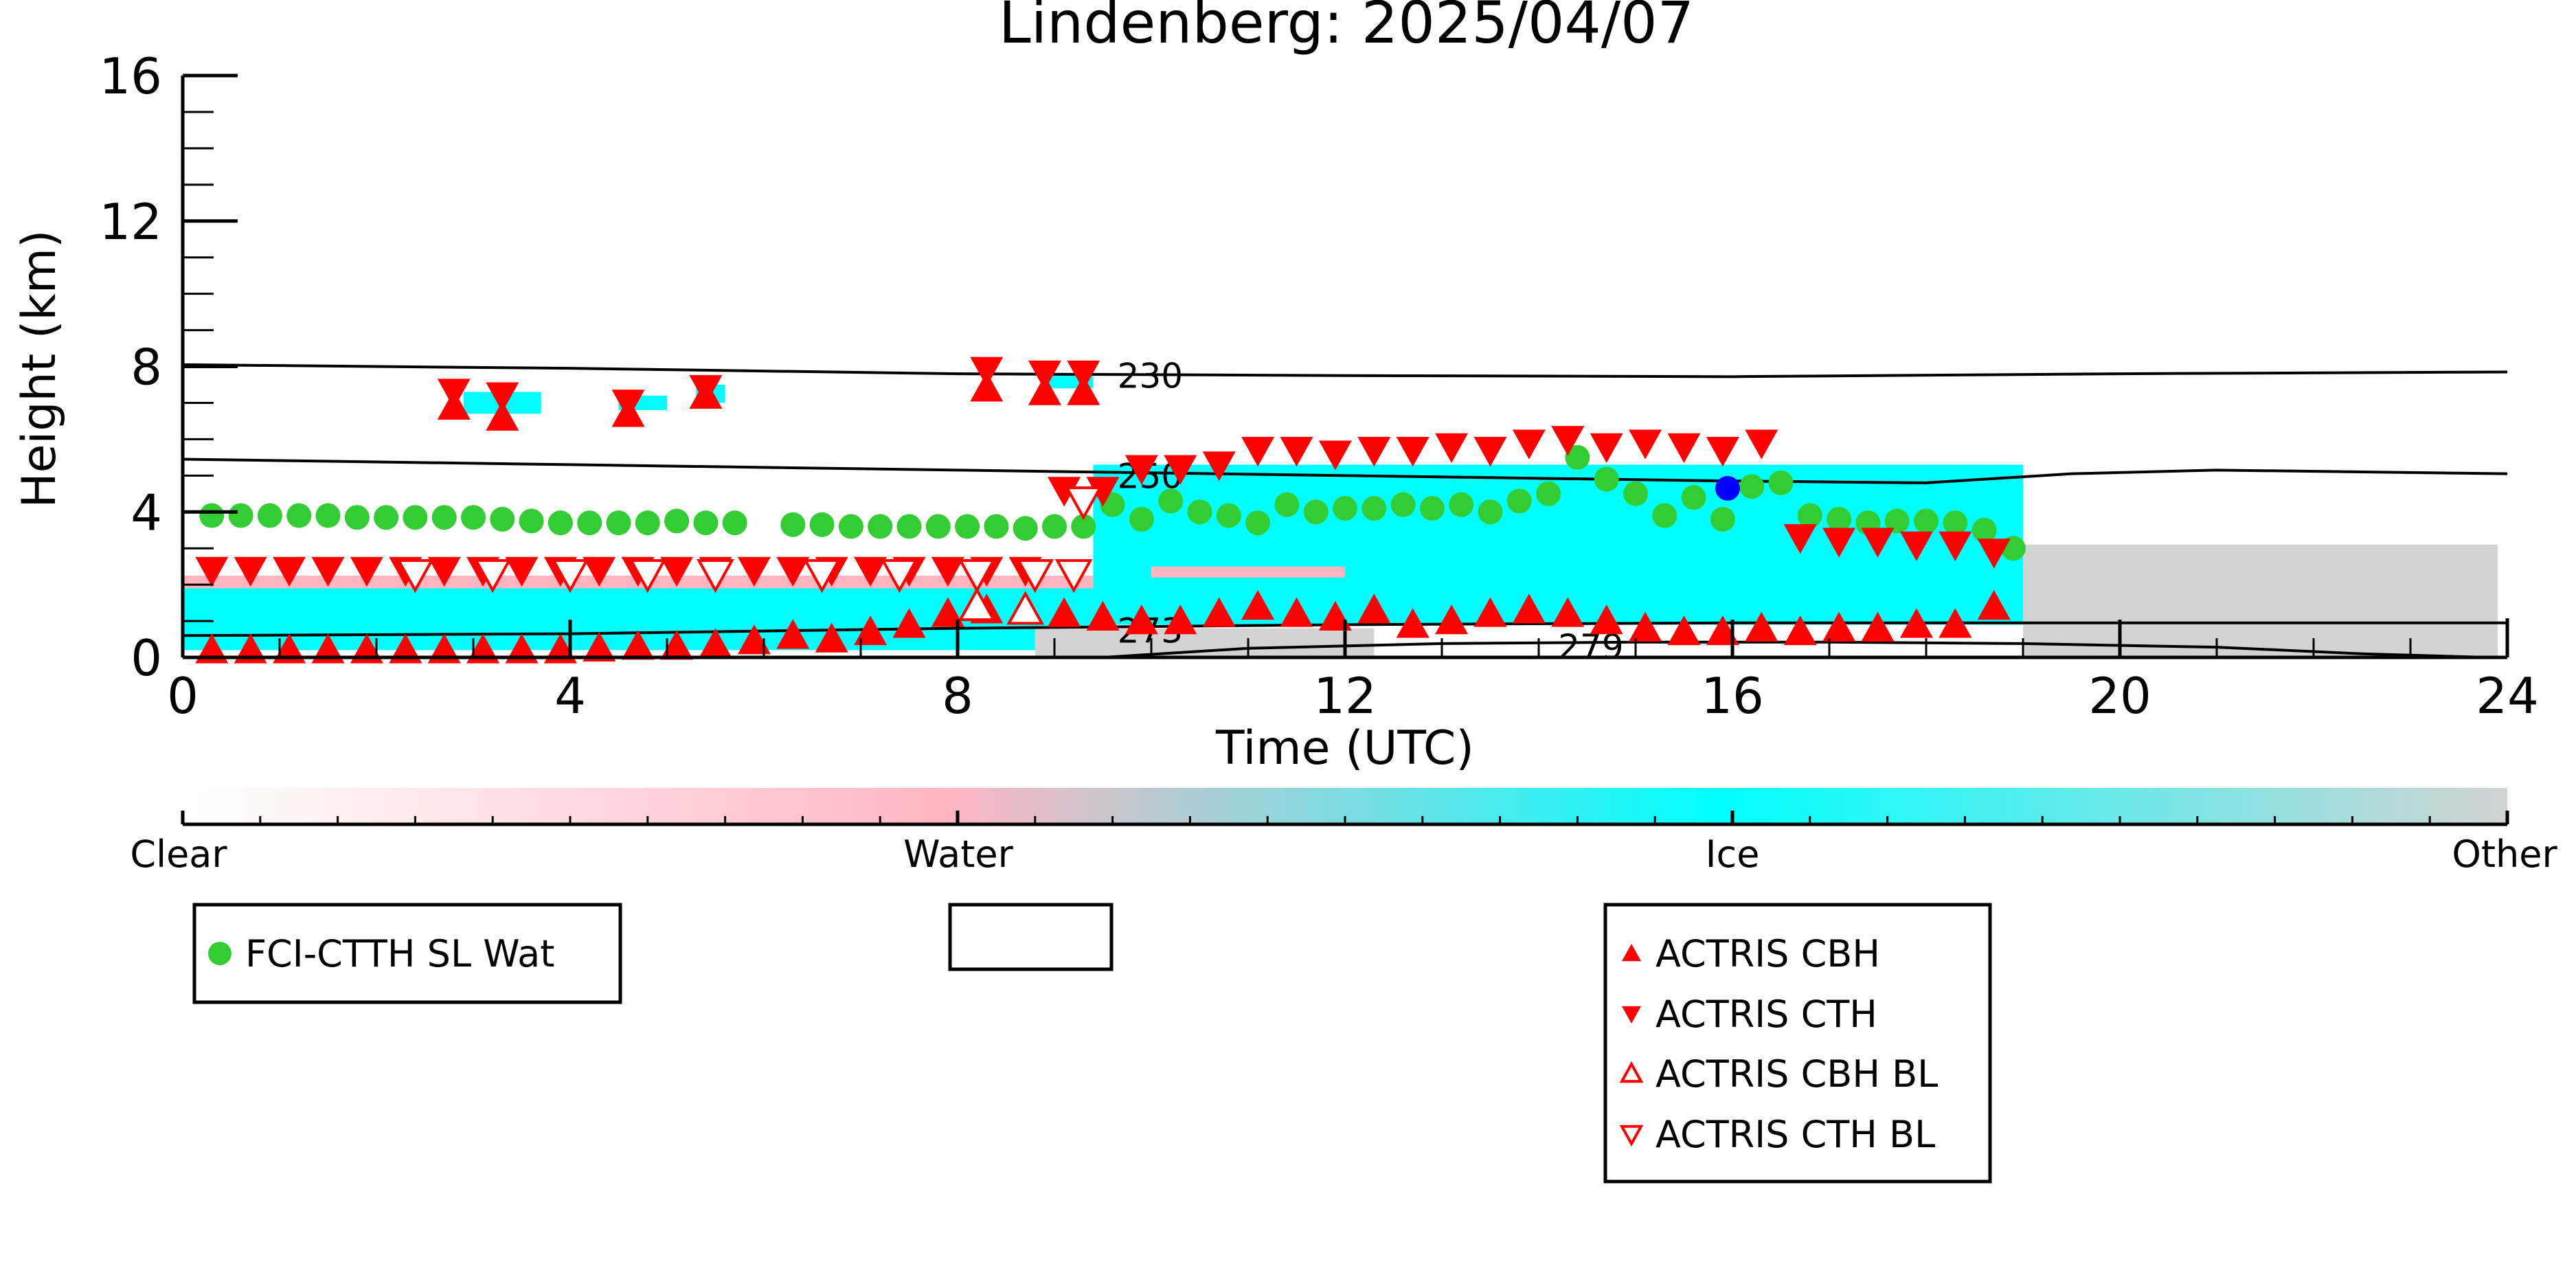 The height and width of the screenshot is (1288, 2576). Describe the element at coordinates (178, 854) in the screenshot. I see `colorbar-label-clear: Clear` at that location.